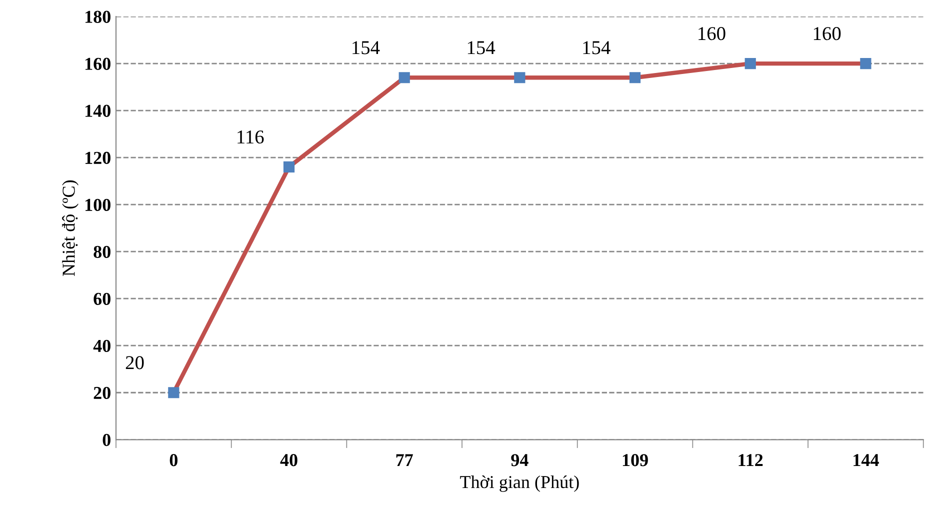 This screenshot has width=928, height=516. I want to click on y-tick-label: 160, so click(98, 64).